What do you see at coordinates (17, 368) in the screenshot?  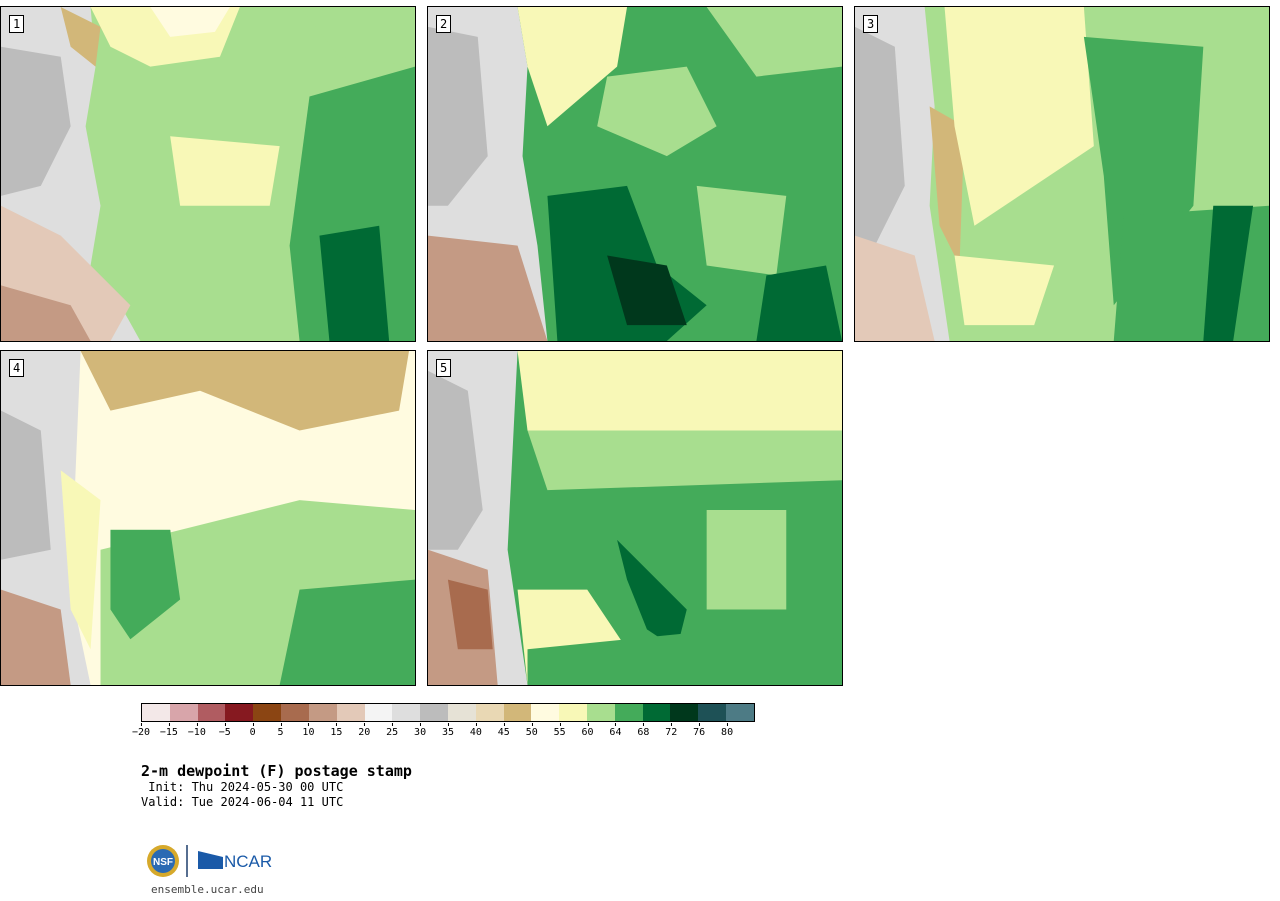 I see `panel-number: 4` at bounding box center [17, 368].